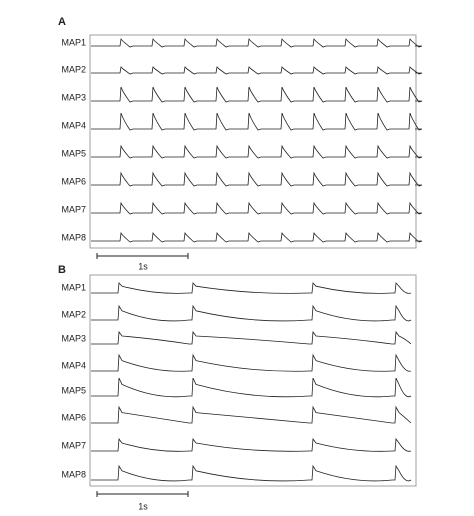  Describe the element at coordinates (62, 270) in the screenshot. I see `panel-label: B` at that location.